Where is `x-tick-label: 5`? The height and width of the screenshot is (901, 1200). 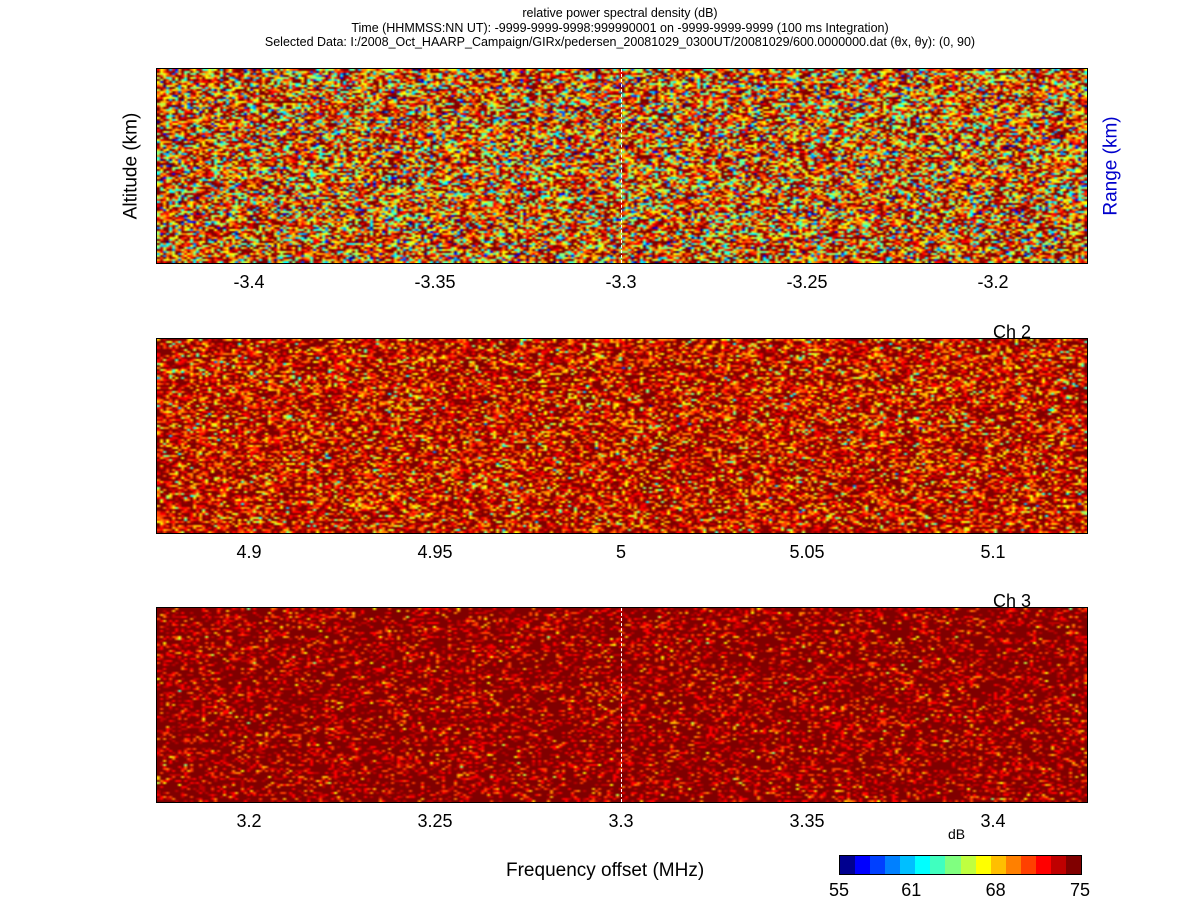
x-tick-label: 5 is located at coordinates (621, 552).